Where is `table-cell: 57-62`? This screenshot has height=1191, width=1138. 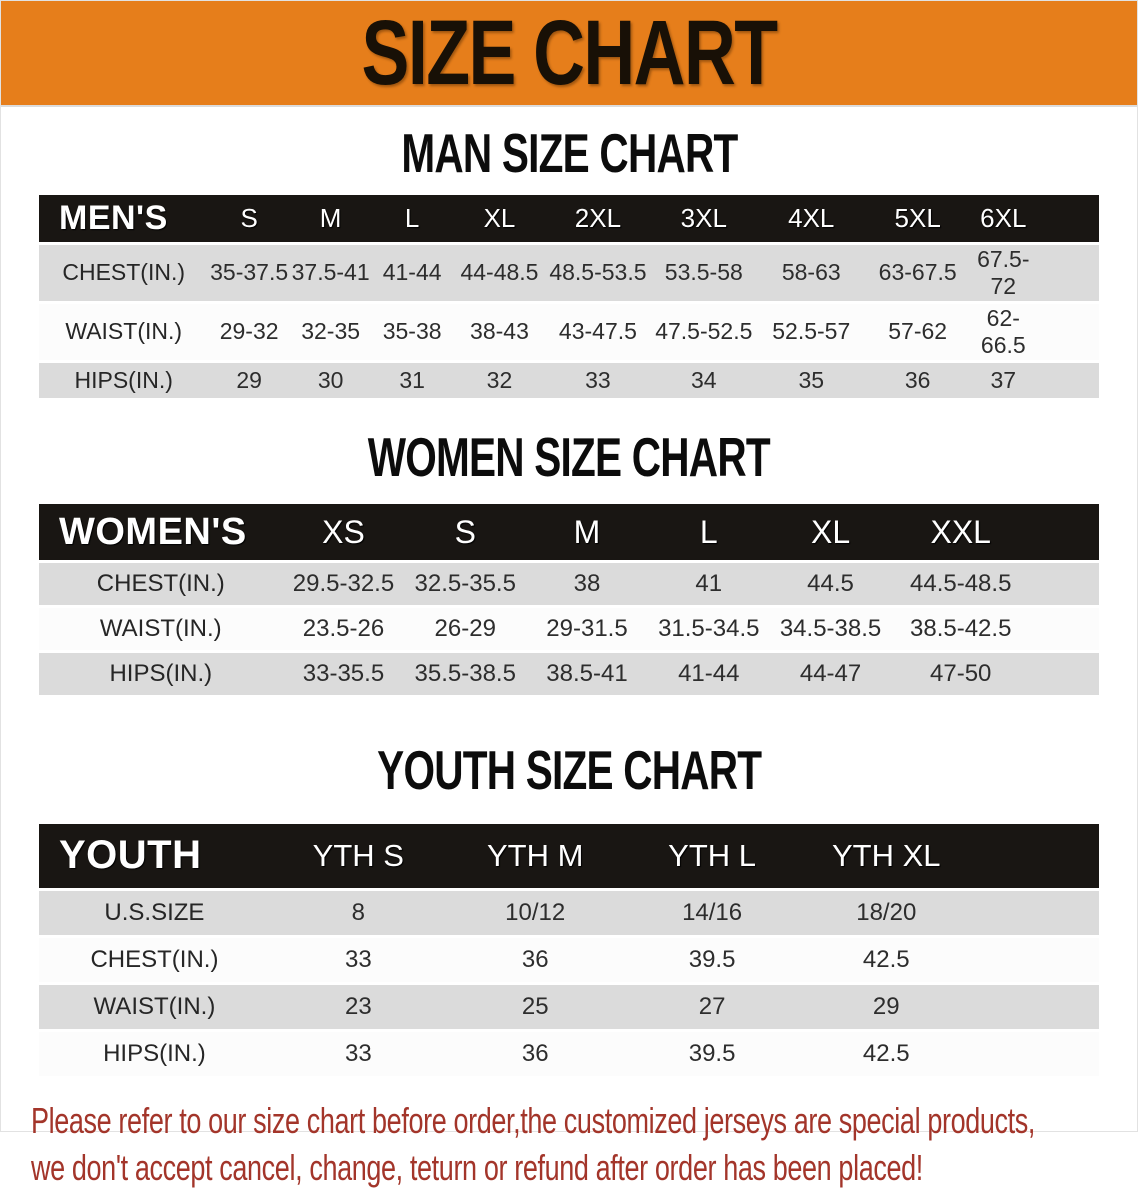 table-cell: 57-62 is located at coordinates (917, 331).